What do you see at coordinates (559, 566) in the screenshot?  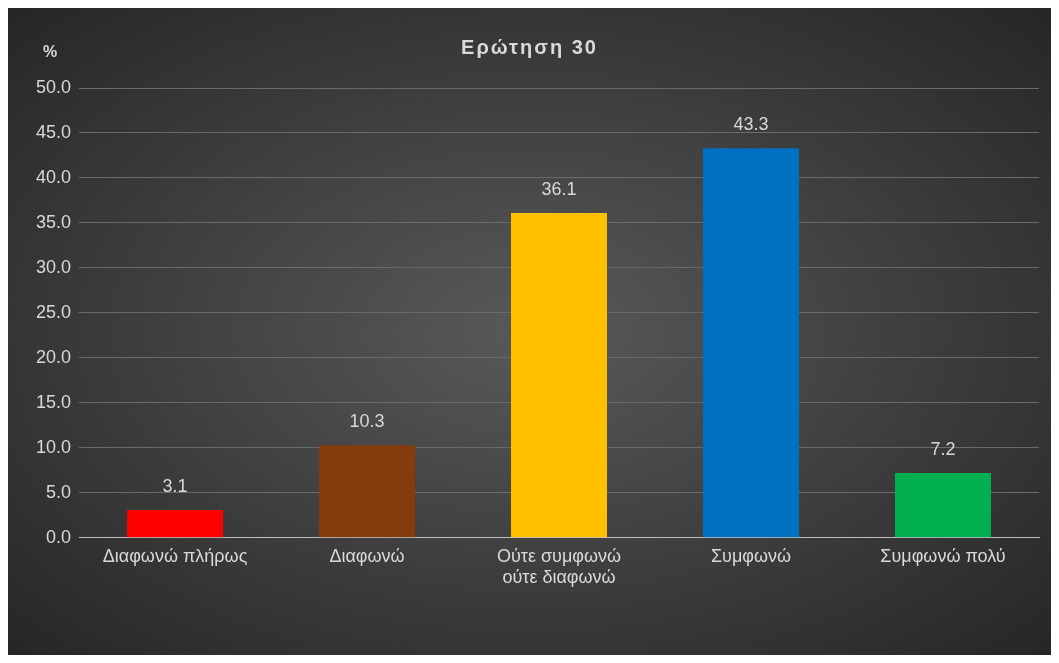 I see `x-tick-label: Ούτε συμφωνώ ούτε διαφωνώ` at bounding box center [559, 566].